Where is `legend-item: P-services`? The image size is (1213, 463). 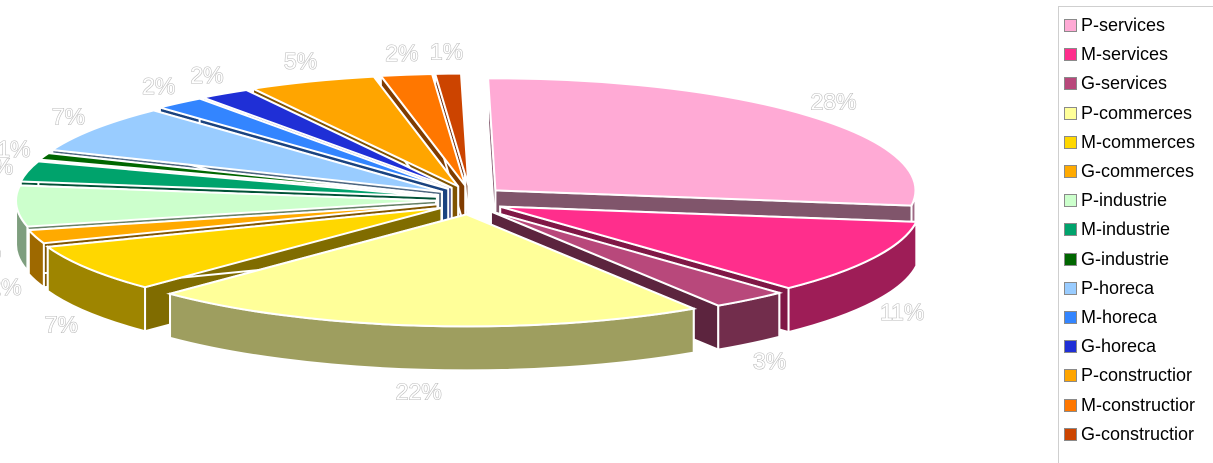 legend-item: P-services is located at coordinates (1114, 25).